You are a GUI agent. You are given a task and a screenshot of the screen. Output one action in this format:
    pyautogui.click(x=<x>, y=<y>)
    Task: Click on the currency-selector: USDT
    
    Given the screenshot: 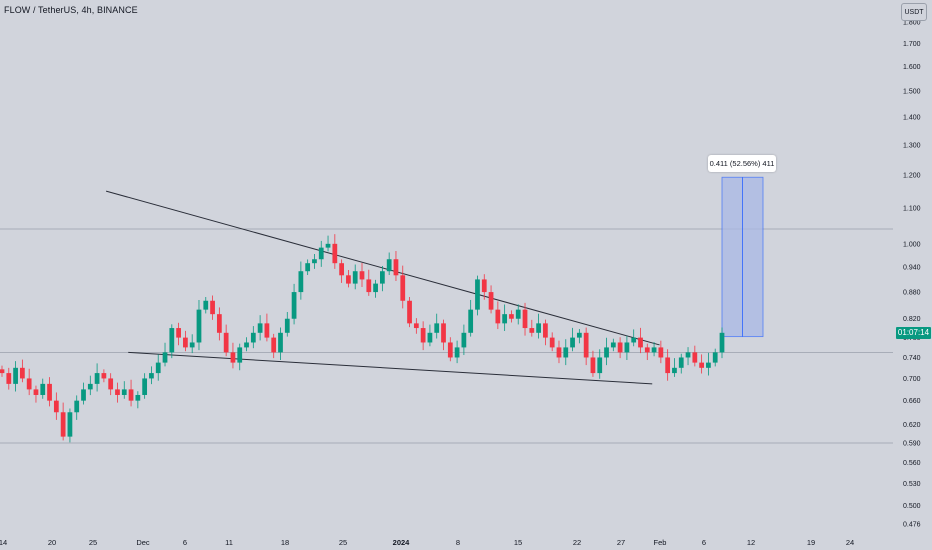 What is the action you would take?
    pyautogui.click(x=914, y=12)
    